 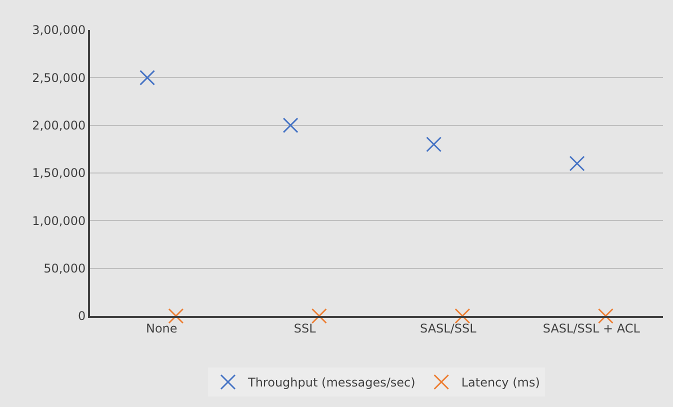 I want to click on y-tick-label: 1,50,000, so click(x=59, y=173).